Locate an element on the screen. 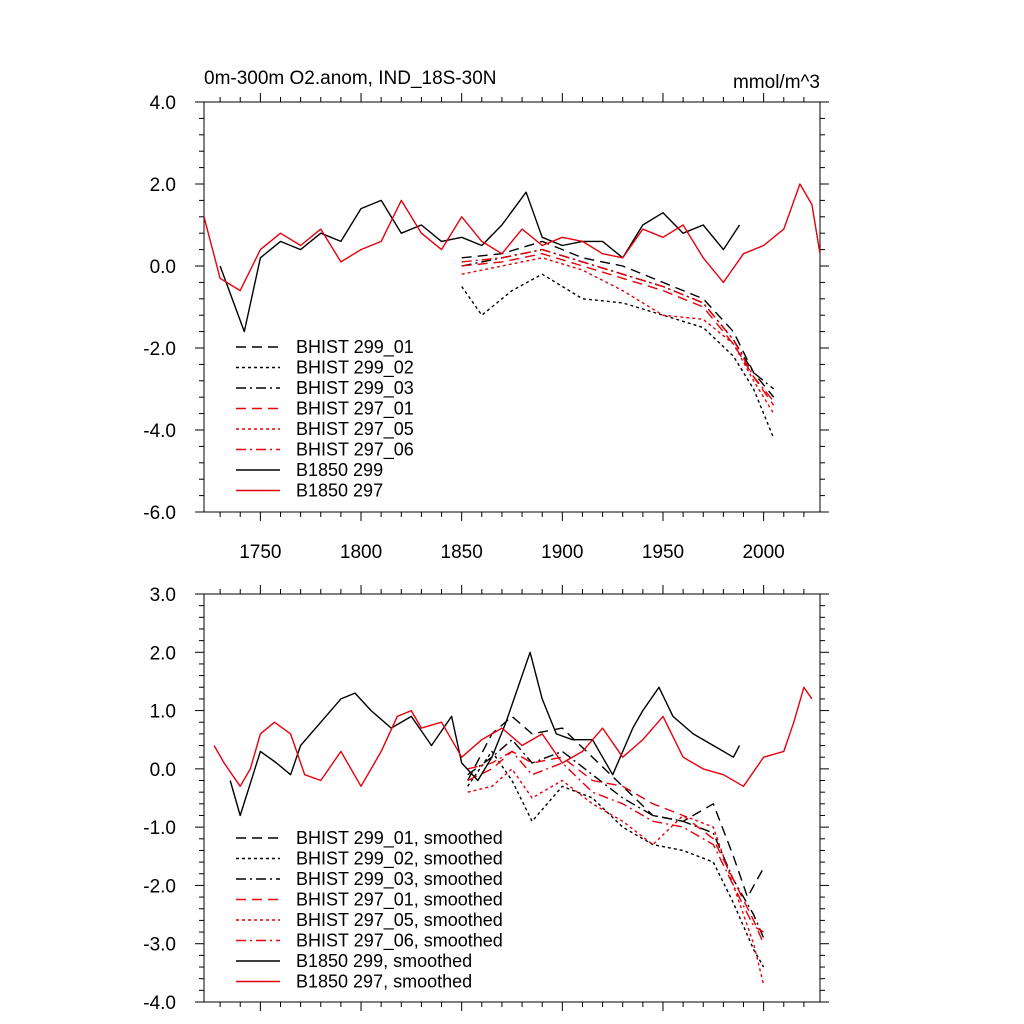 The image size is (1024, 1024). legend-label: BHIST 299_01, smoothed is located at coordinates (399, 838).